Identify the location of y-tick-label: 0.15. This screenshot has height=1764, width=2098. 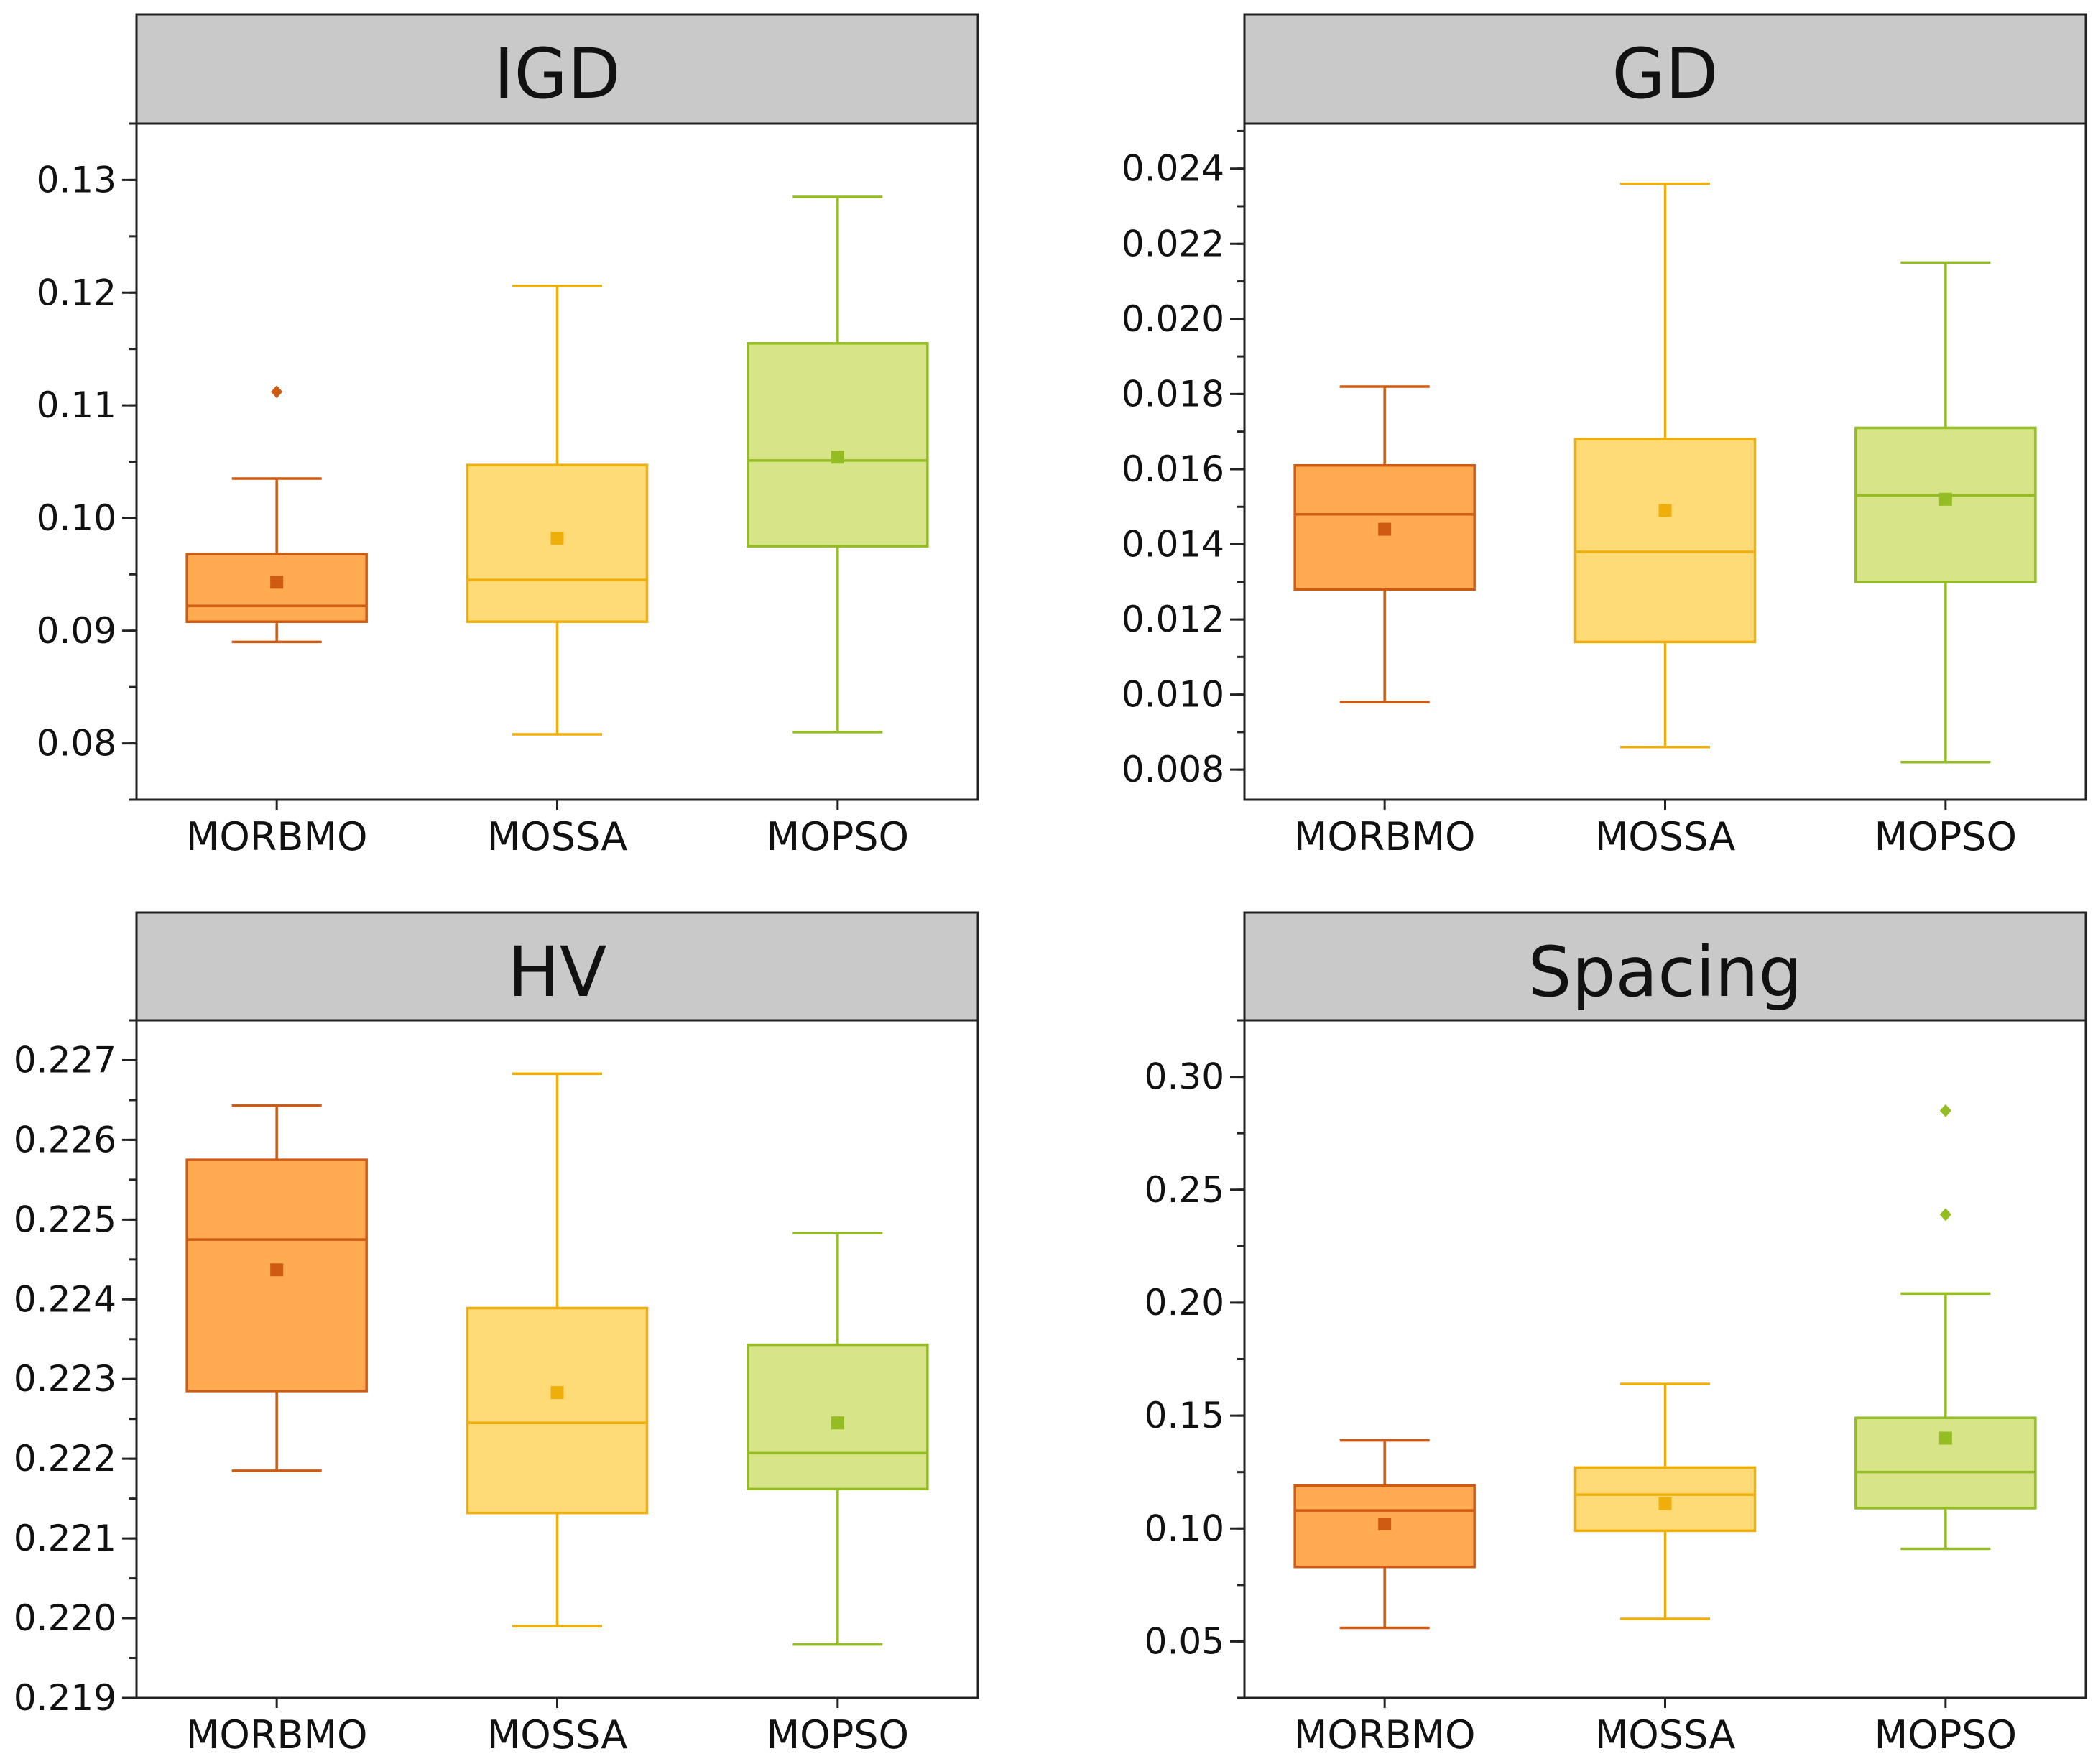
(1184, 1415).